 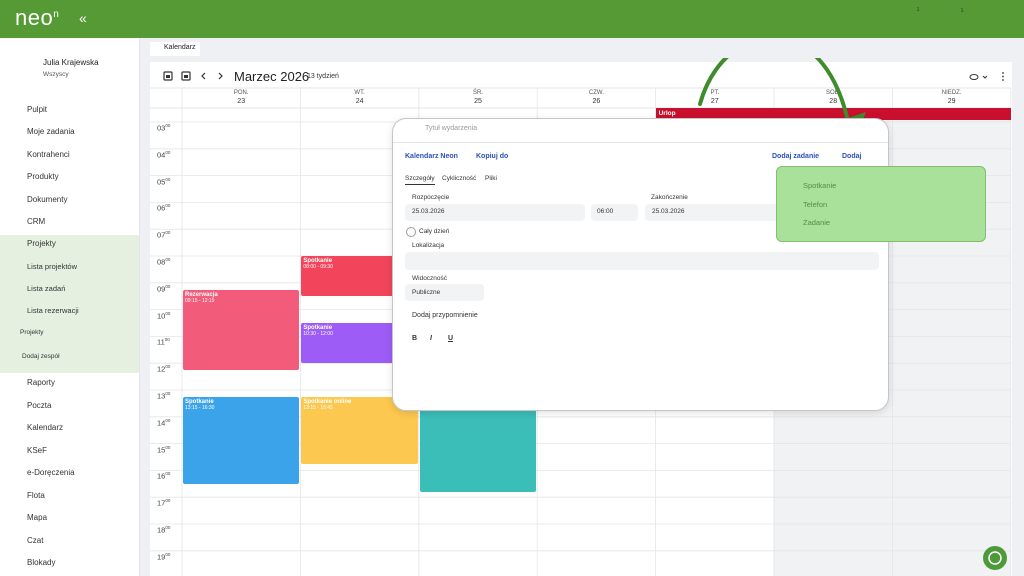 What do you see at coordinates (359, 93) in the screenshot?
I see `day-name: WT.` at bounding box center [359, 93].